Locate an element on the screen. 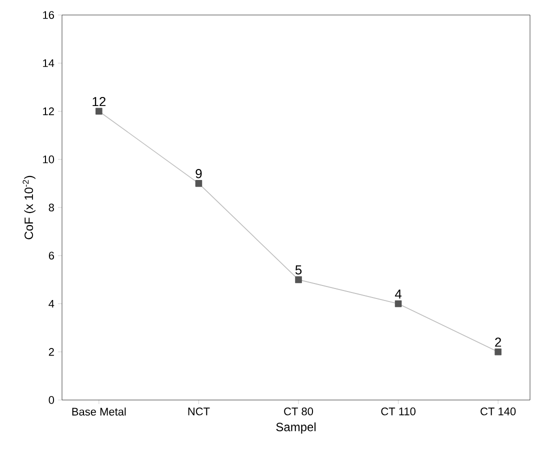 The height and width of the screenshot is (461, 545). data-label: 9 is located at coordinates (199, 173).